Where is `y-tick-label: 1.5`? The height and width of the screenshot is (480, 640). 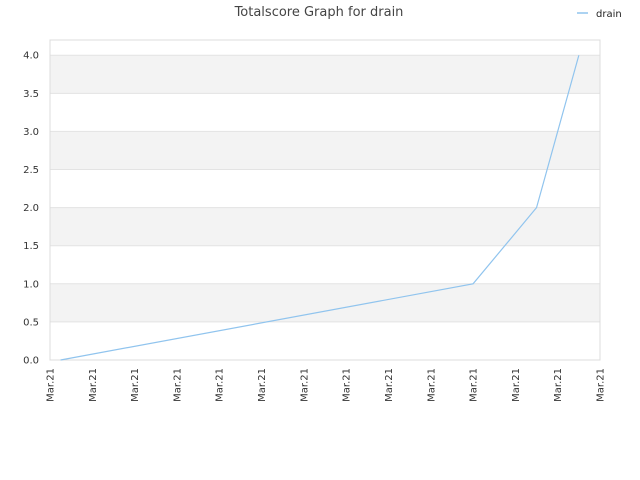
y-tick-label: 1.5 is located at coordinates (31, 246).